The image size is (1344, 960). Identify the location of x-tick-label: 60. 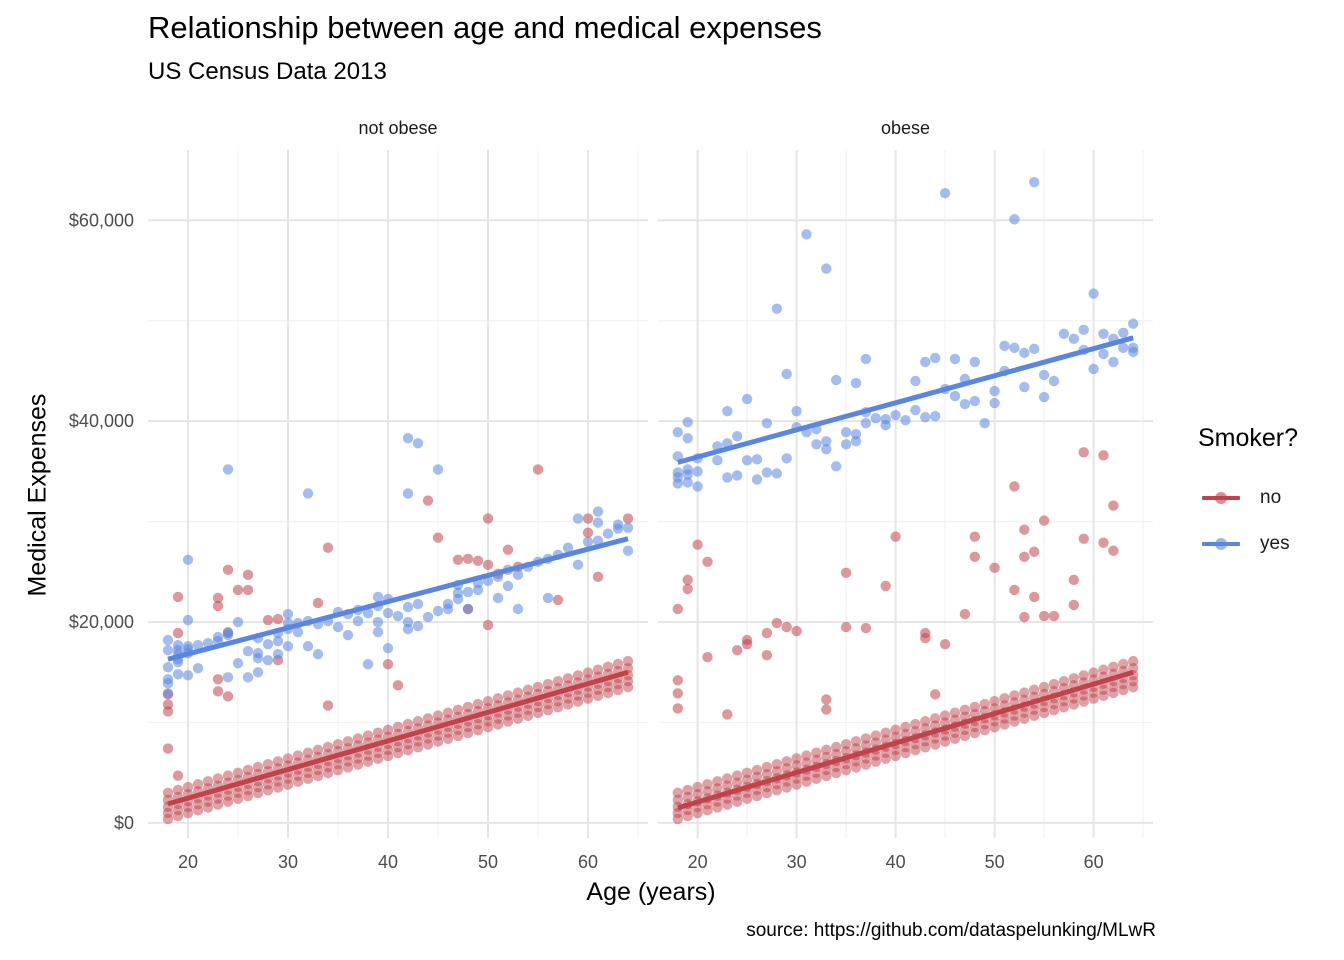
(1094, 862).